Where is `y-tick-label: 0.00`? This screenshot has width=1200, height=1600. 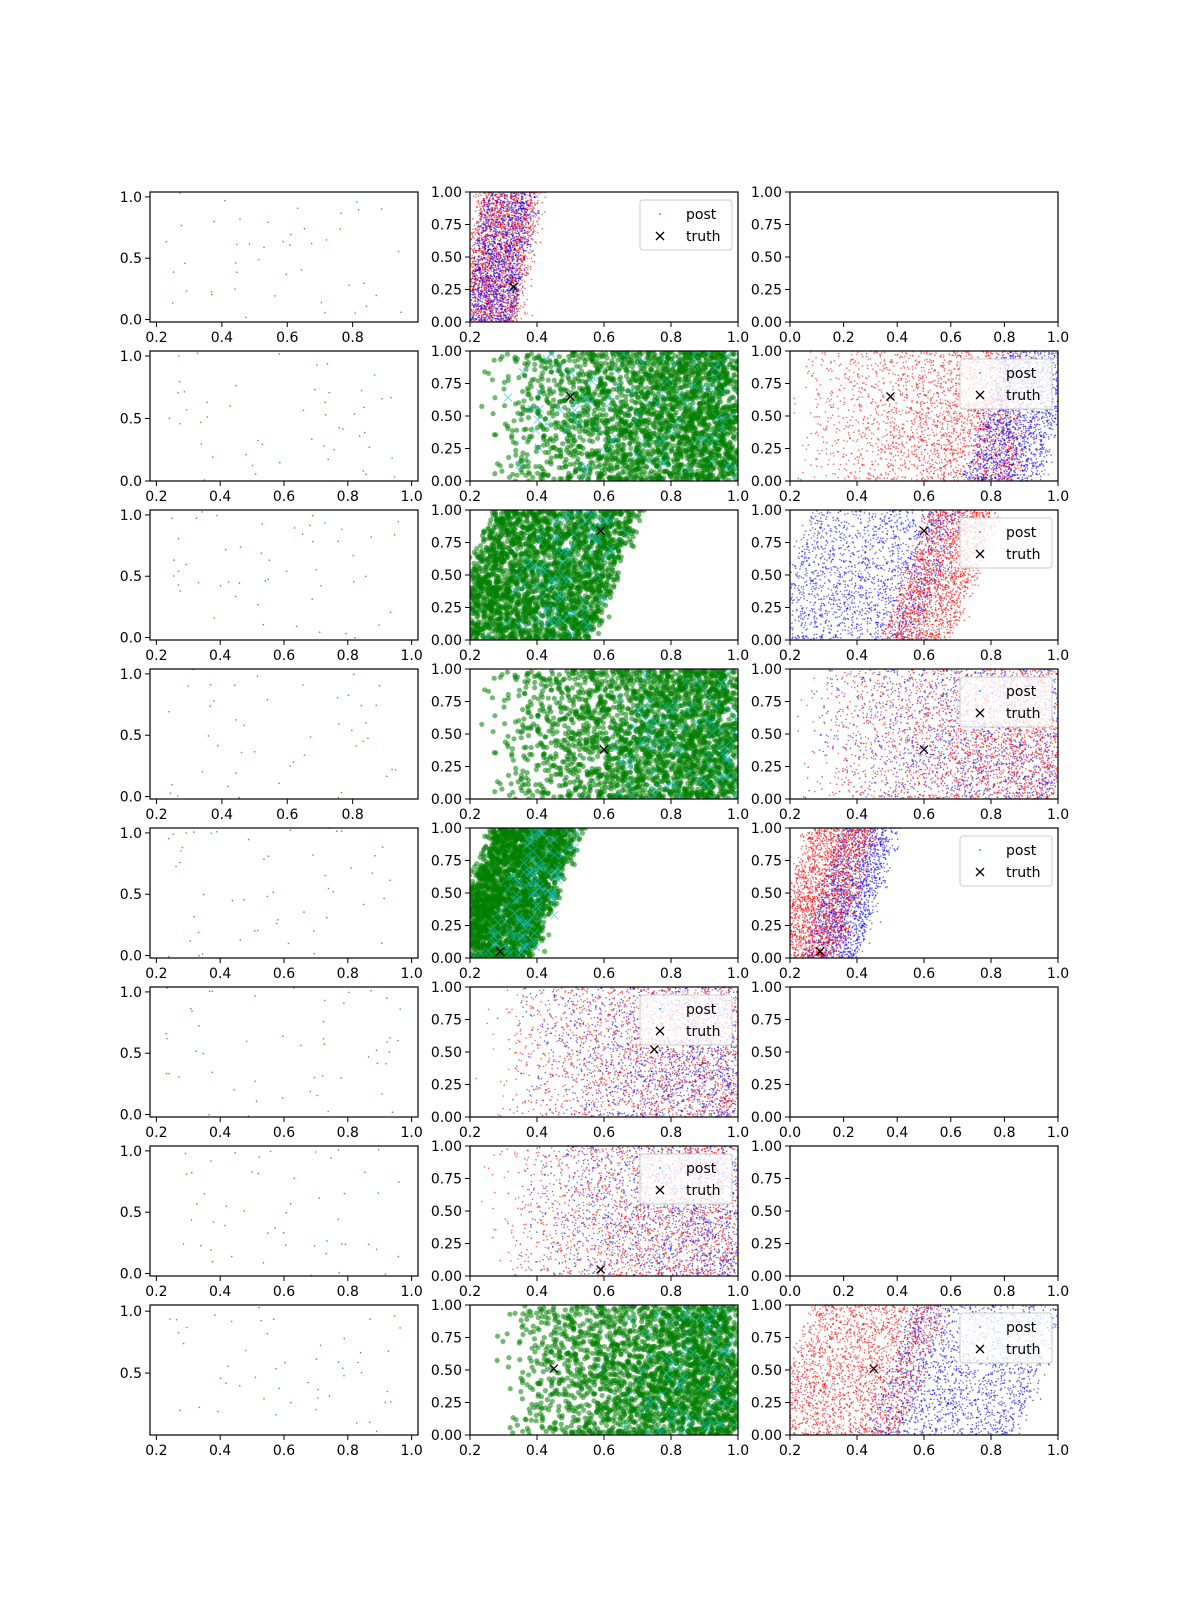 y-tick-label: 0.00 is located at coordinates (446, 323).